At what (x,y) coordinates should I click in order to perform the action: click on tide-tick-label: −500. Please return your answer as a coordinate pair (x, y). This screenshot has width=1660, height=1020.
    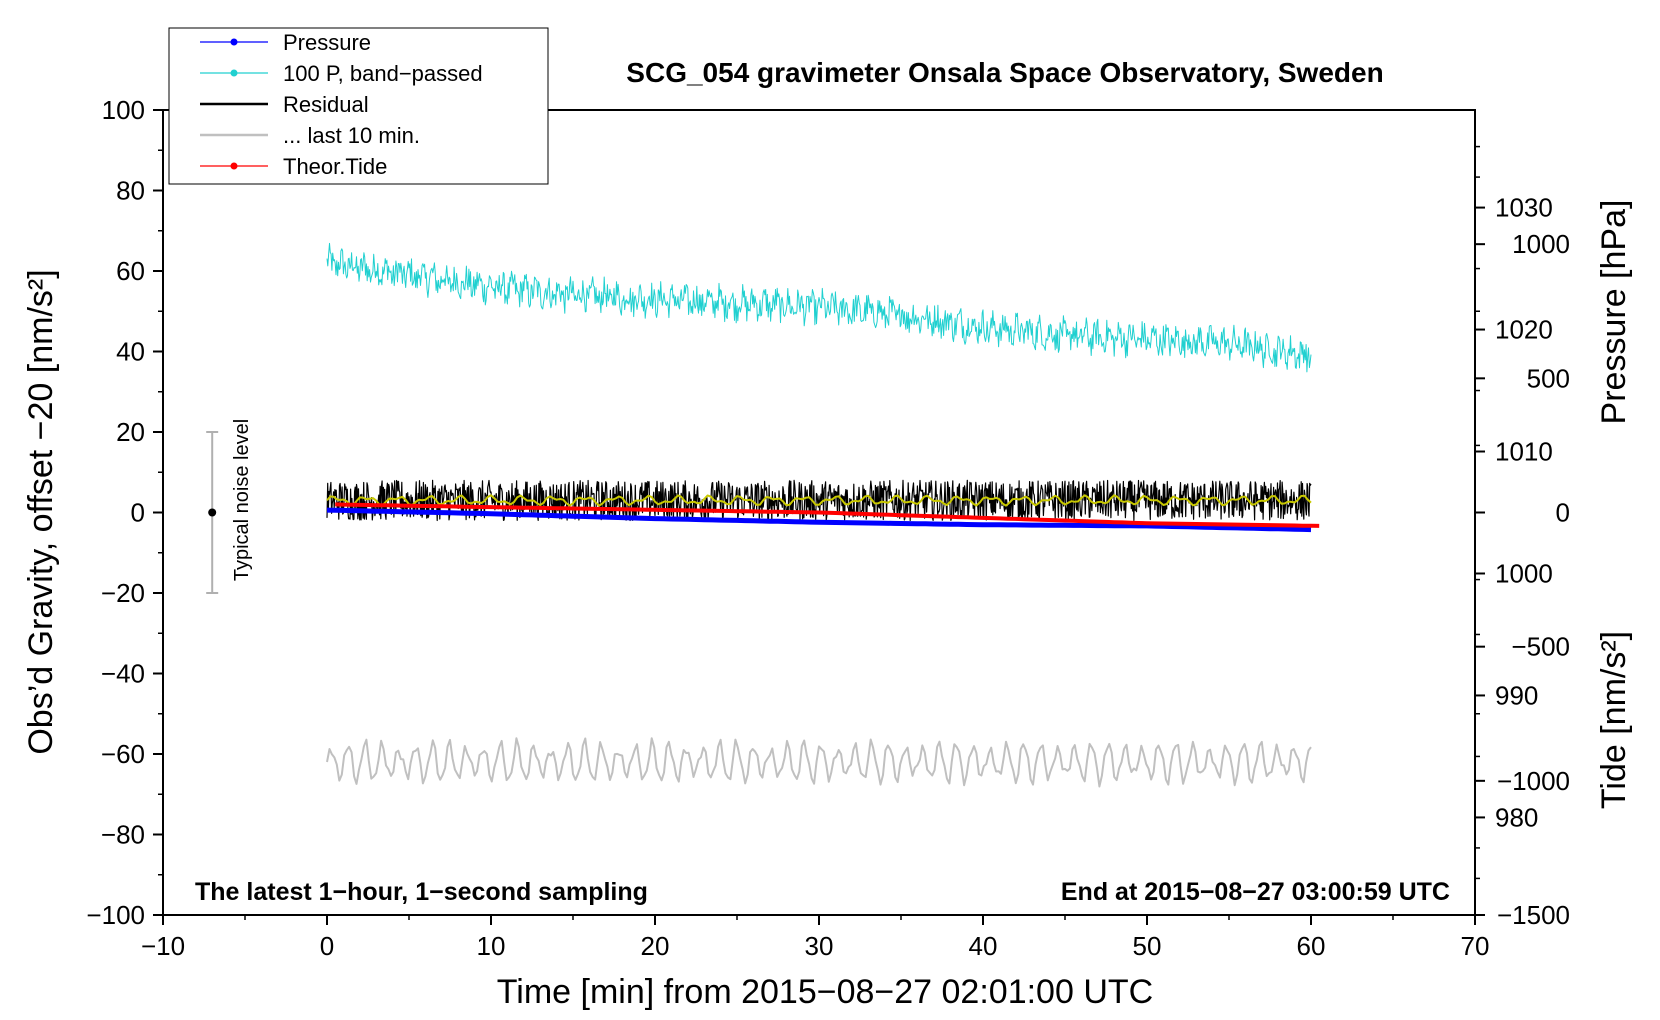
    Looking at the image, I should click on (1540, 647).